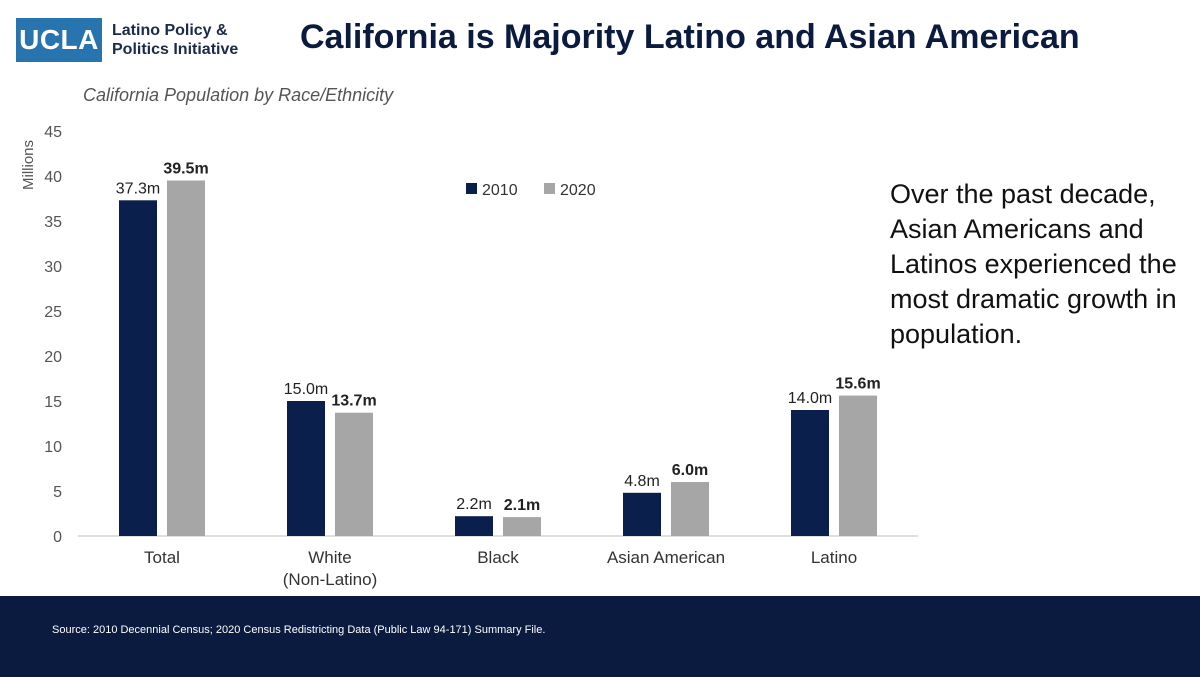 Image resolution: width=1200 pixels, height=677 pixels. Describe the element at coordinates (53, 177) in the screenshot. I see `y-tick-label: 40` at that location.